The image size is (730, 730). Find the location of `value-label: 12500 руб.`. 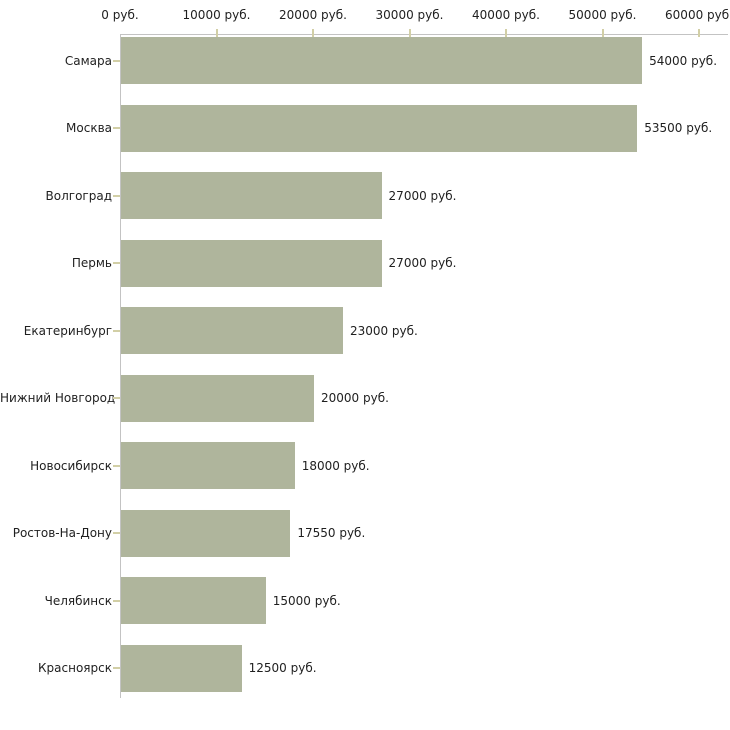

value-label: 12500 руб. is located at coordinates (282, 668).